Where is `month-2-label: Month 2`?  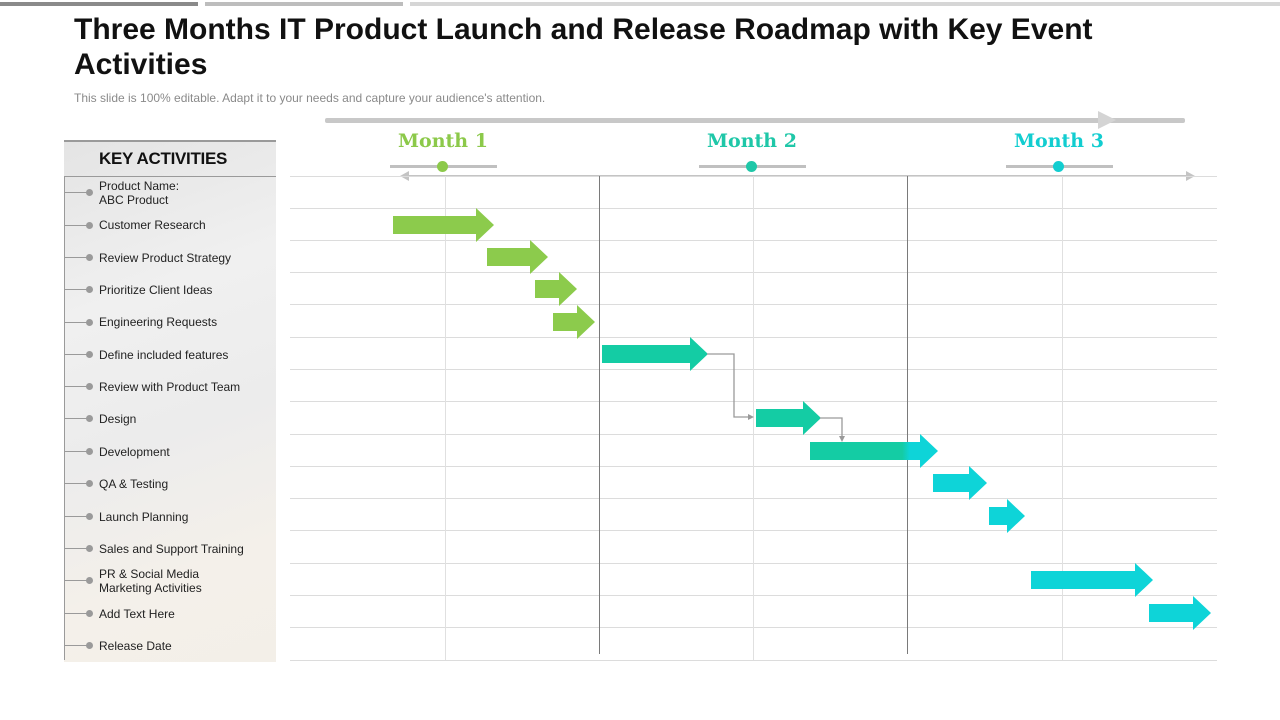 month-2-label: Month 2 is located at coordinates (752, 141).